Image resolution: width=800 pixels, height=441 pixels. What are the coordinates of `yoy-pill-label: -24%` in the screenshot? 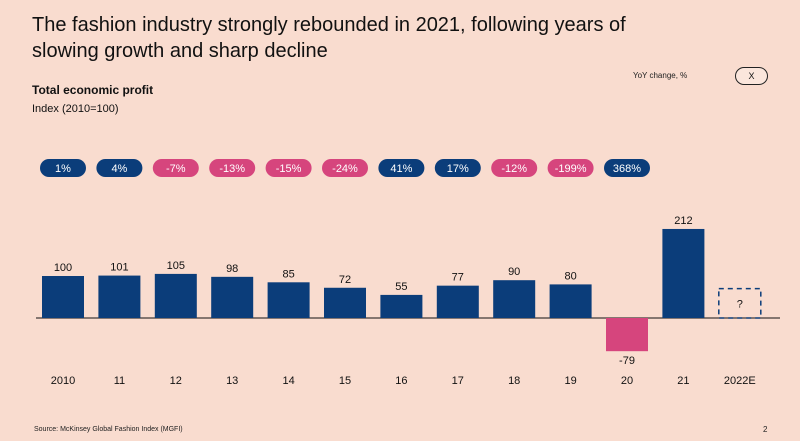 It's located at (345, 169).